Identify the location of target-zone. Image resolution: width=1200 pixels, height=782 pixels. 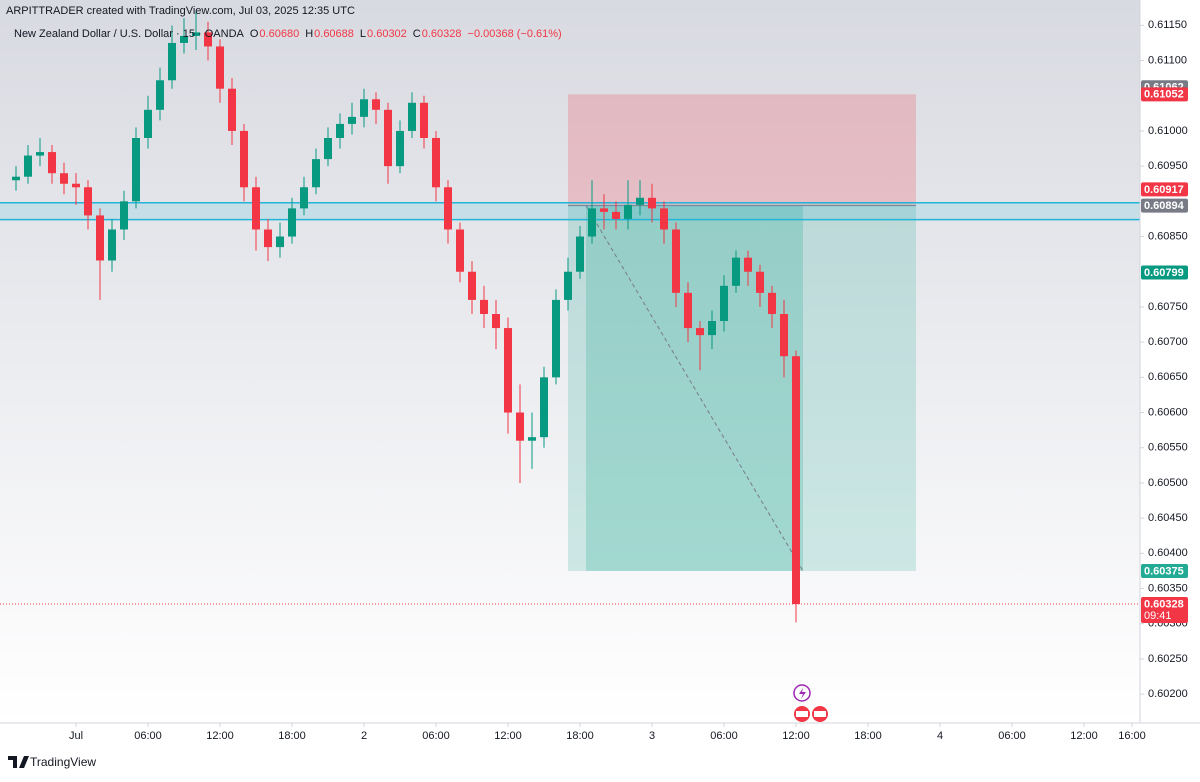
(742, 388).